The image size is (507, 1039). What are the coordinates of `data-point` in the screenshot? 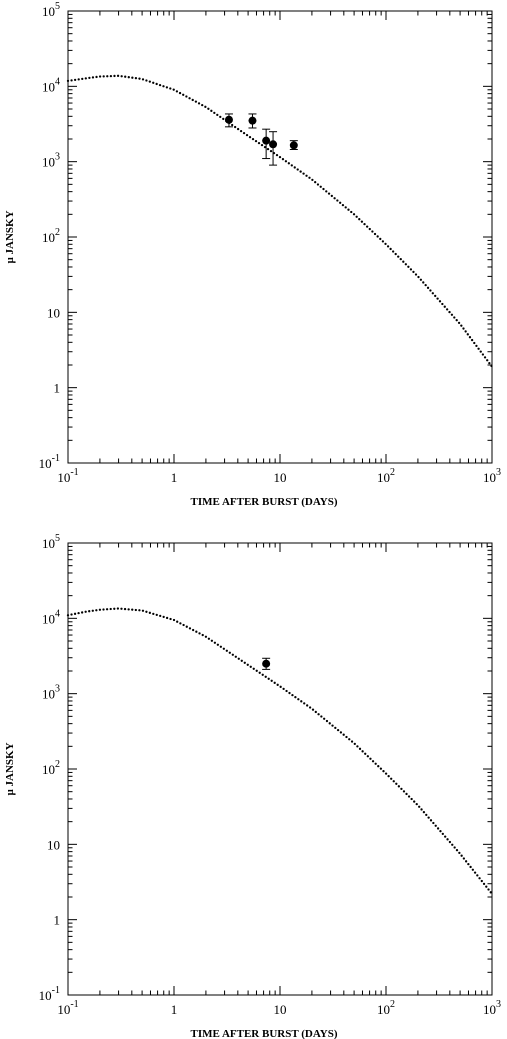 It's located at (273, 148).